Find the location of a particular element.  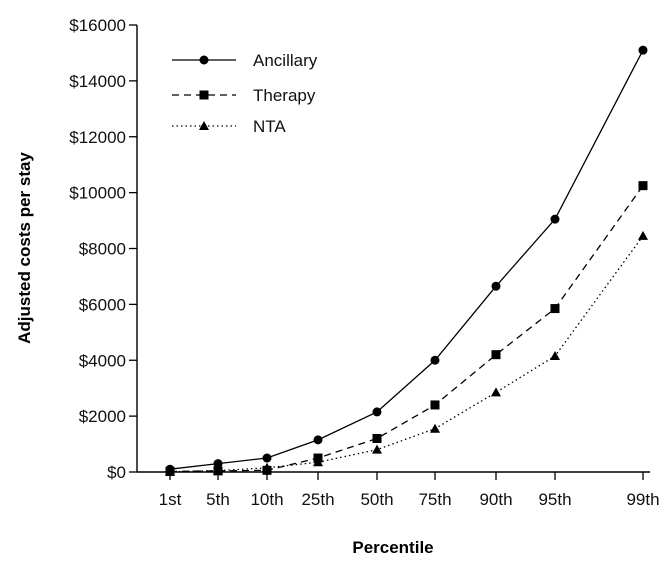

y-tick-label: $8000 is located at coordinates (102, 249).